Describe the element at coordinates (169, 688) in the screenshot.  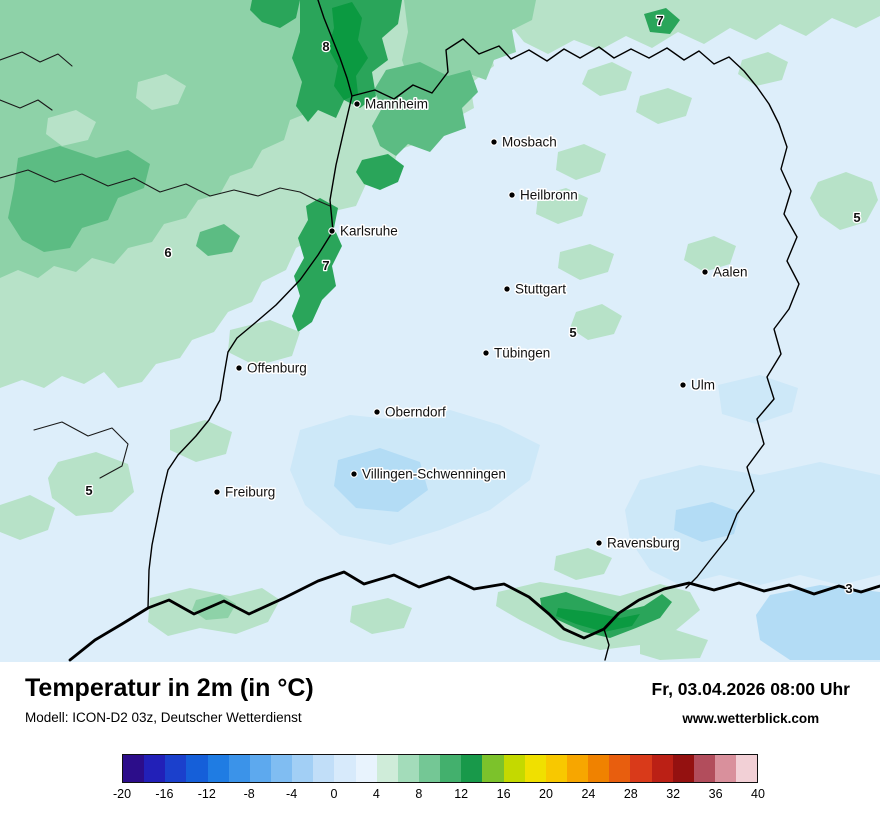
I see `page-title: Temperatur in 2m (in °C)` at that location.